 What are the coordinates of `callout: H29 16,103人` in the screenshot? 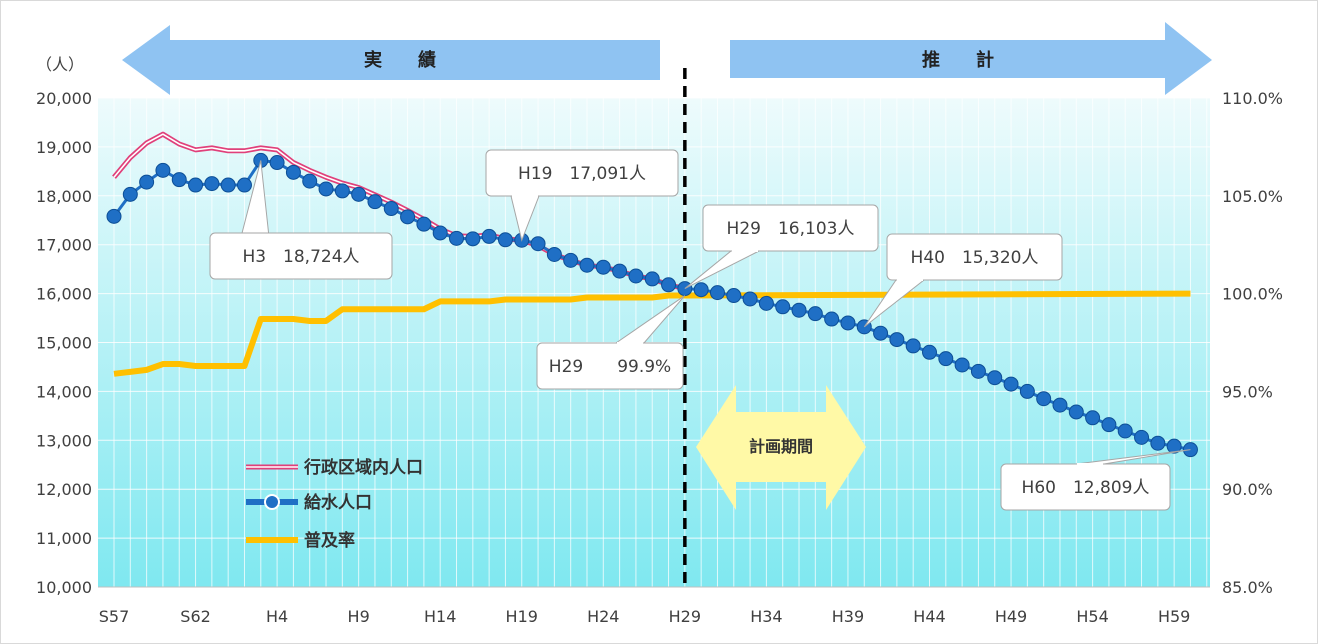 It's located at (781, 247).